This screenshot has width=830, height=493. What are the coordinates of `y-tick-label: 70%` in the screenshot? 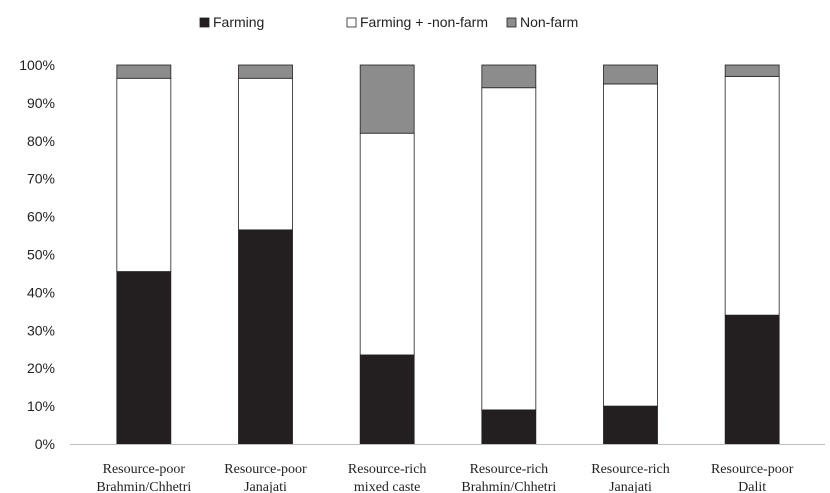 It's located at (41, 179).